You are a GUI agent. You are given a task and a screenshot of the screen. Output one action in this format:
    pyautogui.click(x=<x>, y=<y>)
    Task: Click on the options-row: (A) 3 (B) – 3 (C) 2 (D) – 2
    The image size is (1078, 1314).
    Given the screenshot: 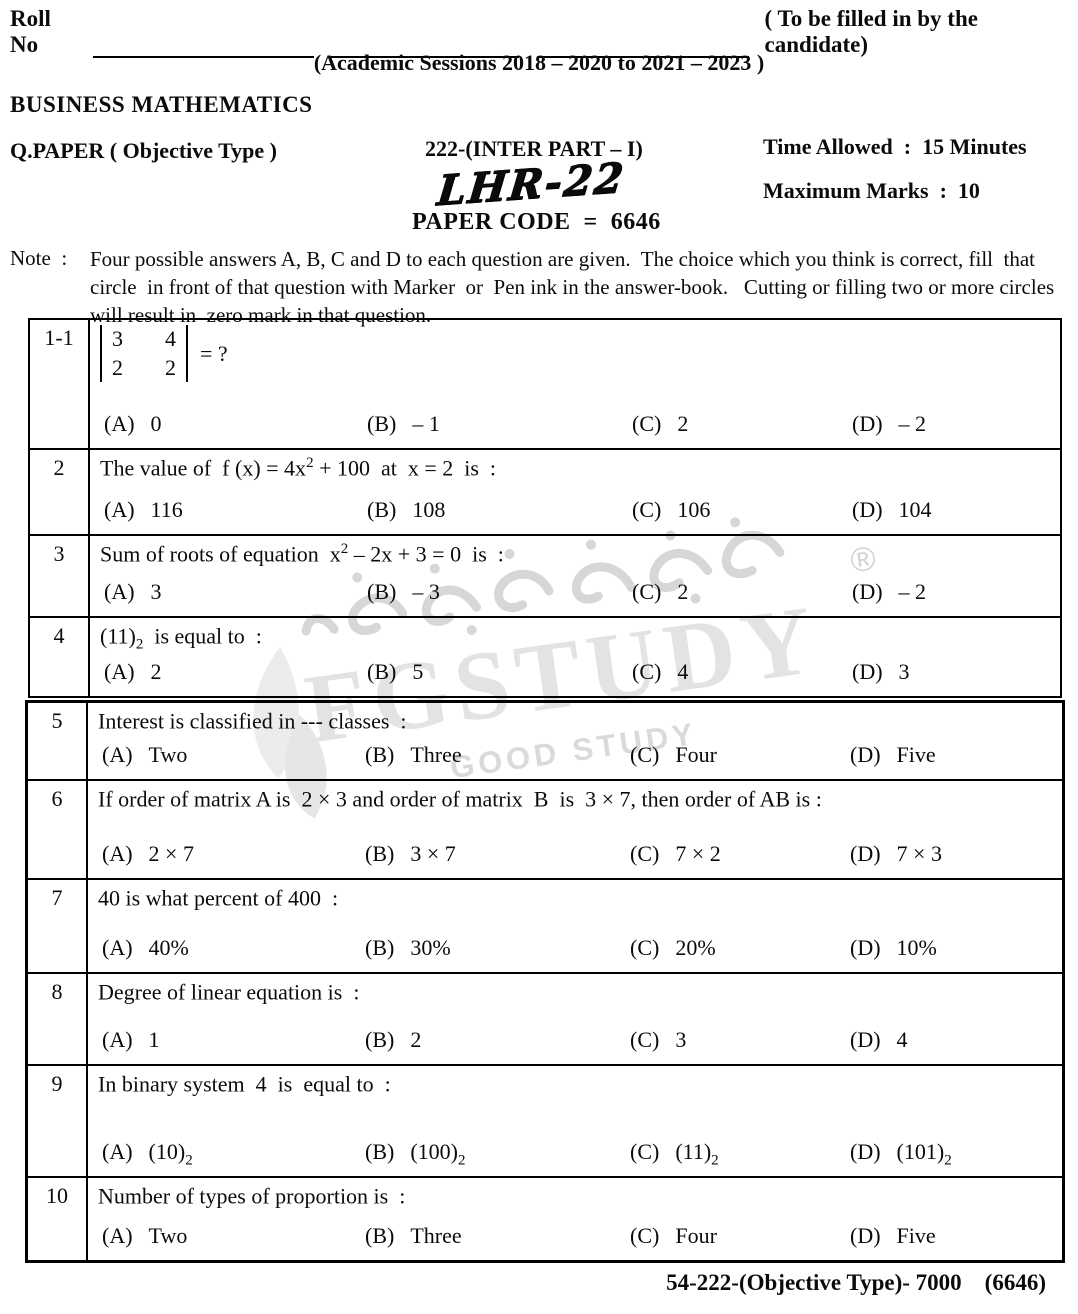 What is the action you would take?
    pyautogui.click(x=577, y=594)
    